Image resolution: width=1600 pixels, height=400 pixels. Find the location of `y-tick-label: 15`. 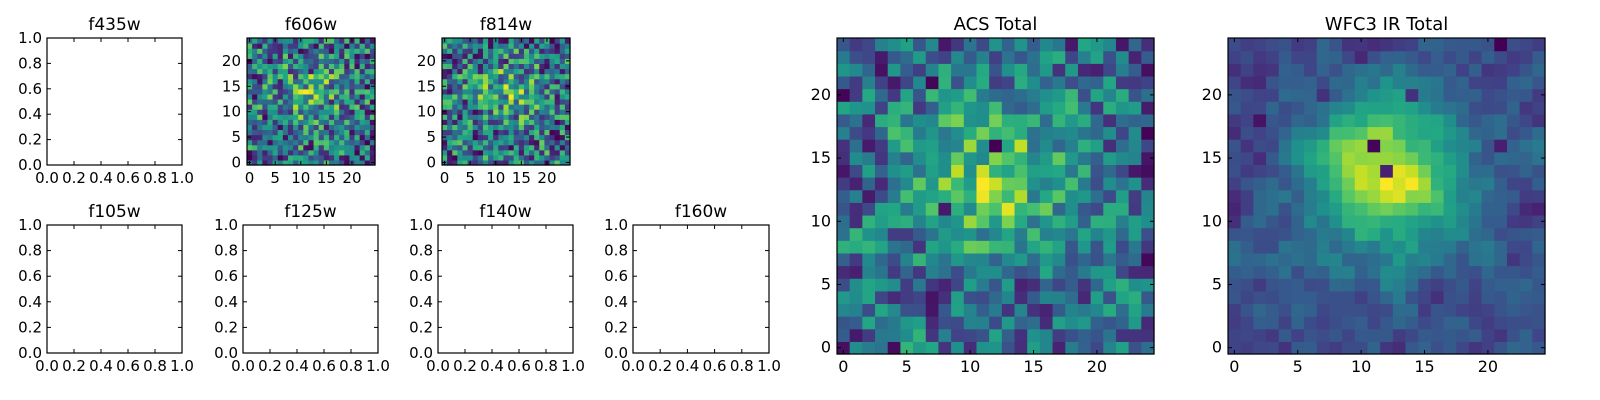

y-tick-label: 15 is located at coordinates (231, 86).